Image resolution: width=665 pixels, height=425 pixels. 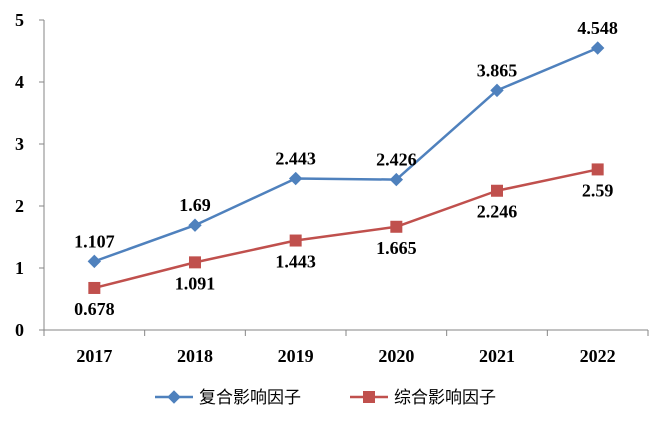 I want to click on series-2-data-label: 2.246, so click(x=497, y=212).